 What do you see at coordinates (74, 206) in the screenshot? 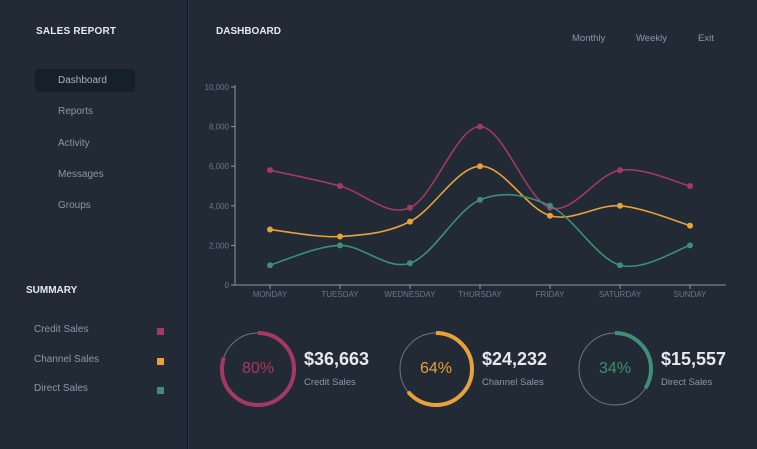
I see `sidebar-item-groups: Groups` at bounding box center [74, 206].